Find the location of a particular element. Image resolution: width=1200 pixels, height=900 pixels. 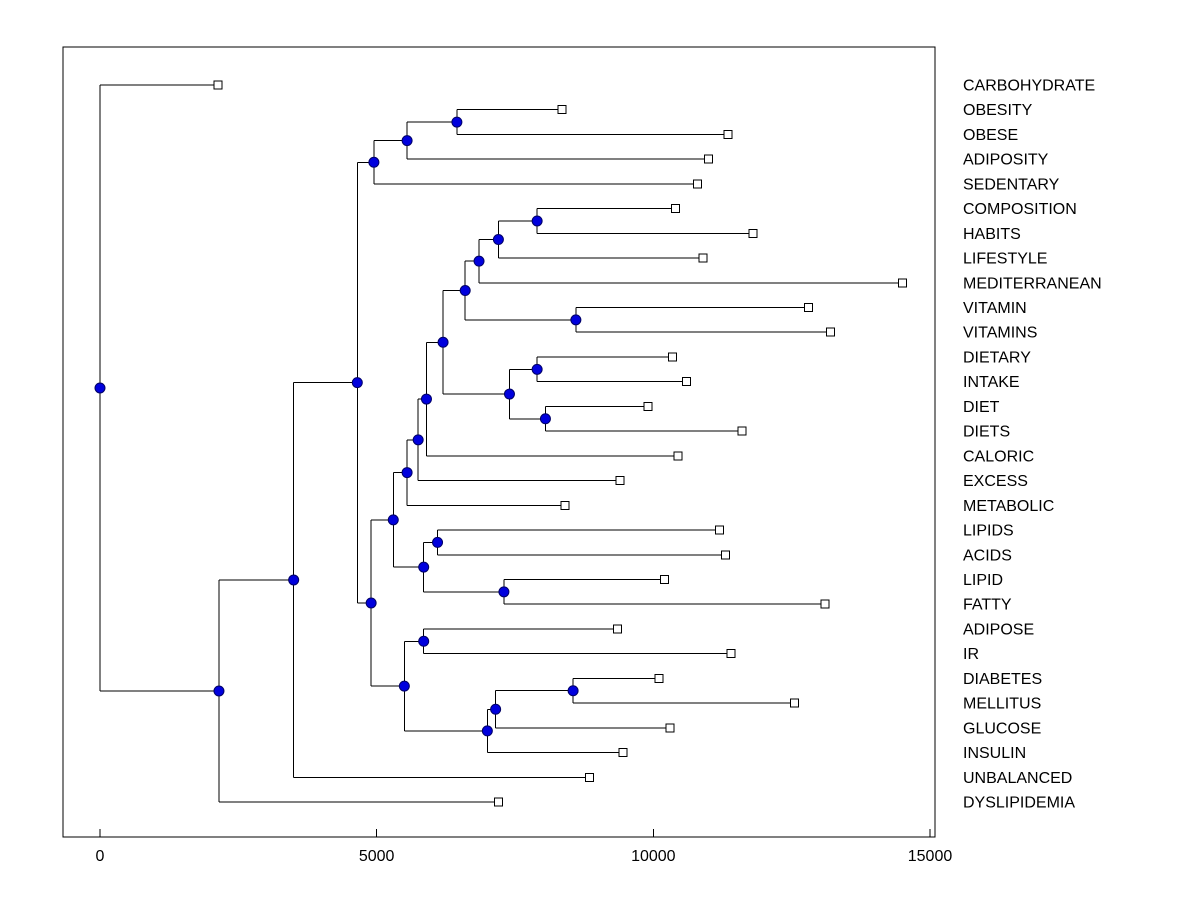

leaf-label-metabolic: METABOLIC is located at coordinates (1008, 506).